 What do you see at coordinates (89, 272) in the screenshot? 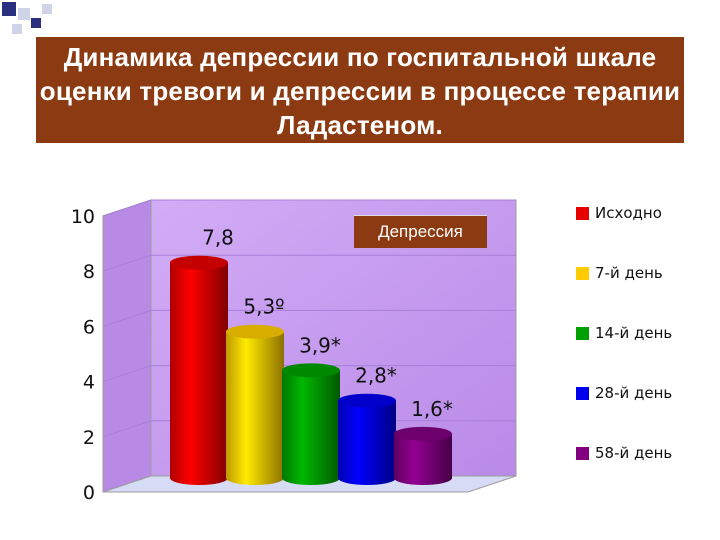
I see `y-tick-label: 8` at bounding box center [89, 272].